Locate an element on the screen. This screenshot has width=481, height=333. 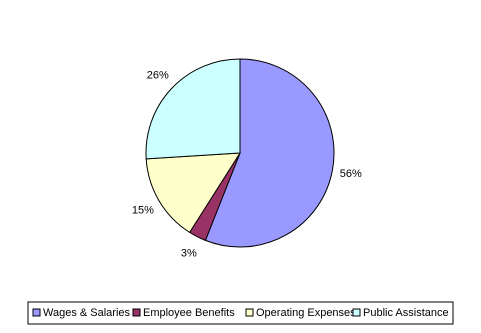
legend-label: Public Assistance is located at coordinates (406, 313).